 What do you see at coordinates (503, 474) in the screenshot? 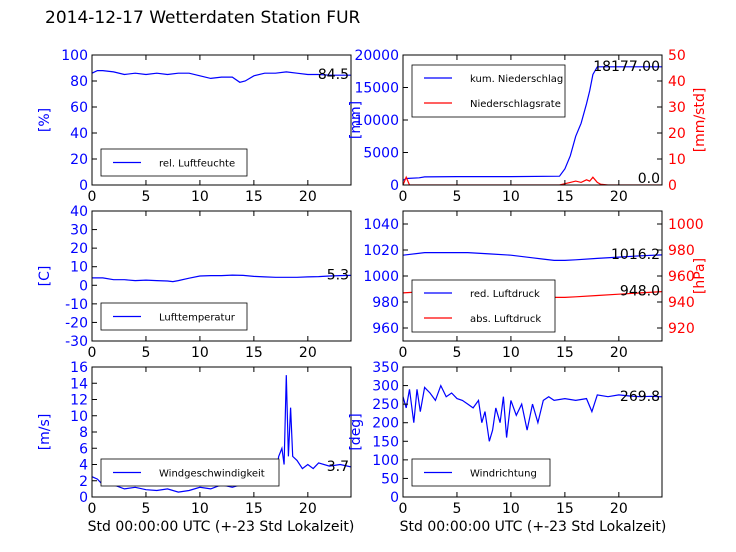
I see `legend-label: Windrichtung` at bounding box center [503, 474].